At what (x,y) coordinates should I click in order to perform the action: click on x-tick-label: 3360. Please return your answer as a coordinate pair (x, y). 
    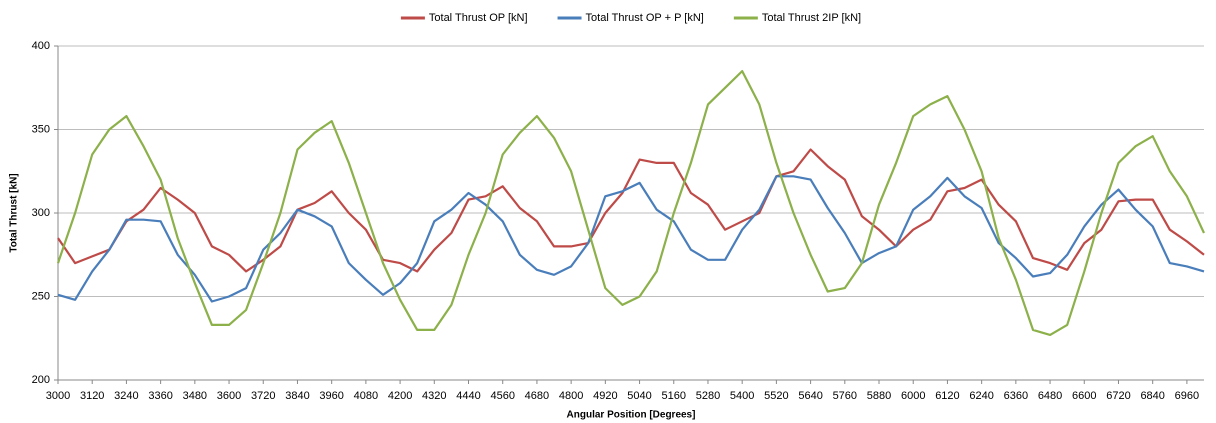
    Looking at the image, I should click on (160, 396).